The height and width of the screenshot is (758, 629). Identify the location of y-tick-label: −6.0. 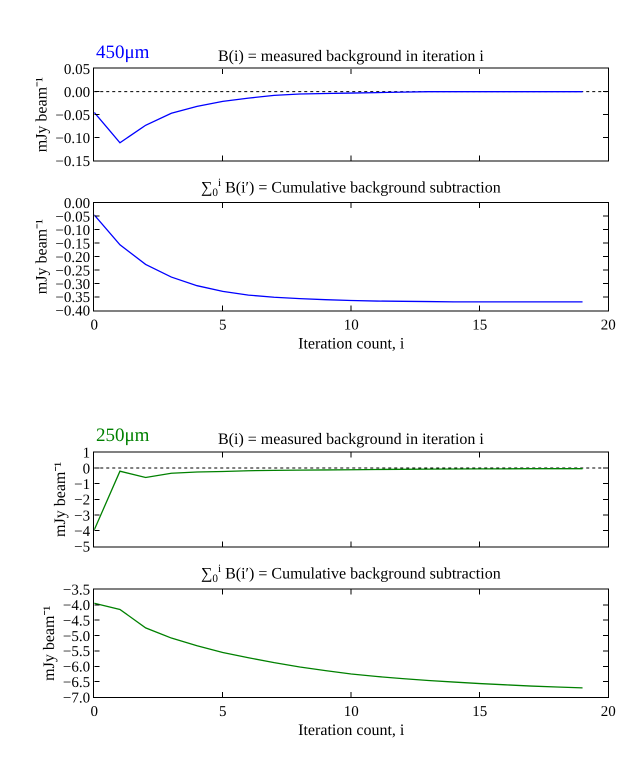
(76, 668).